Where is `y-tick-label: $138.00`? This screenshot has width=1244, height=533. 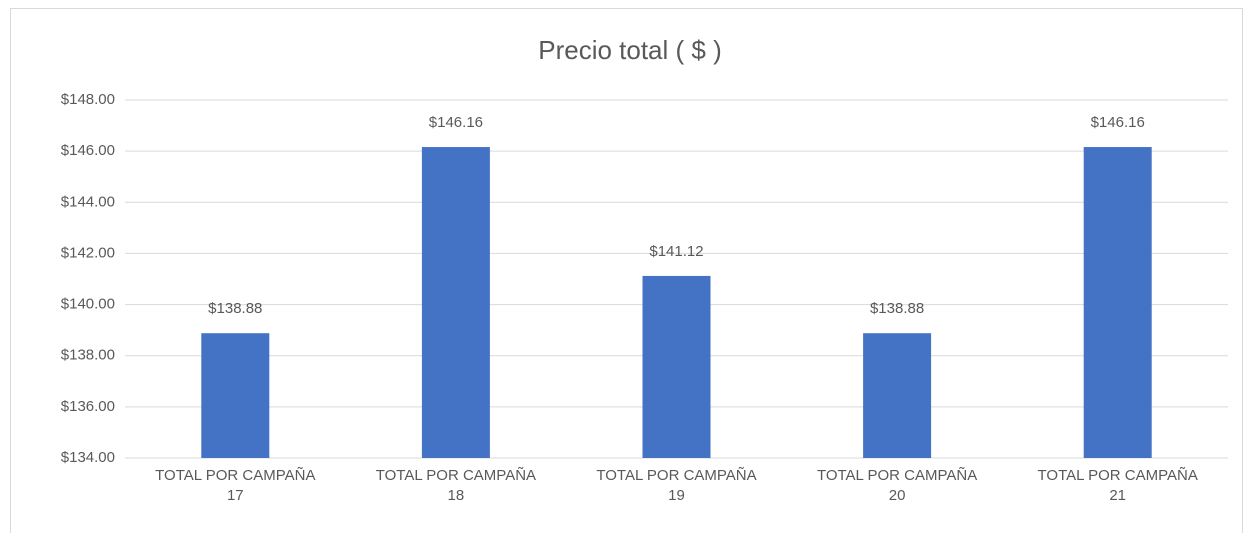 y-tick-label: $138.00 is located at coordinates (88, 355).